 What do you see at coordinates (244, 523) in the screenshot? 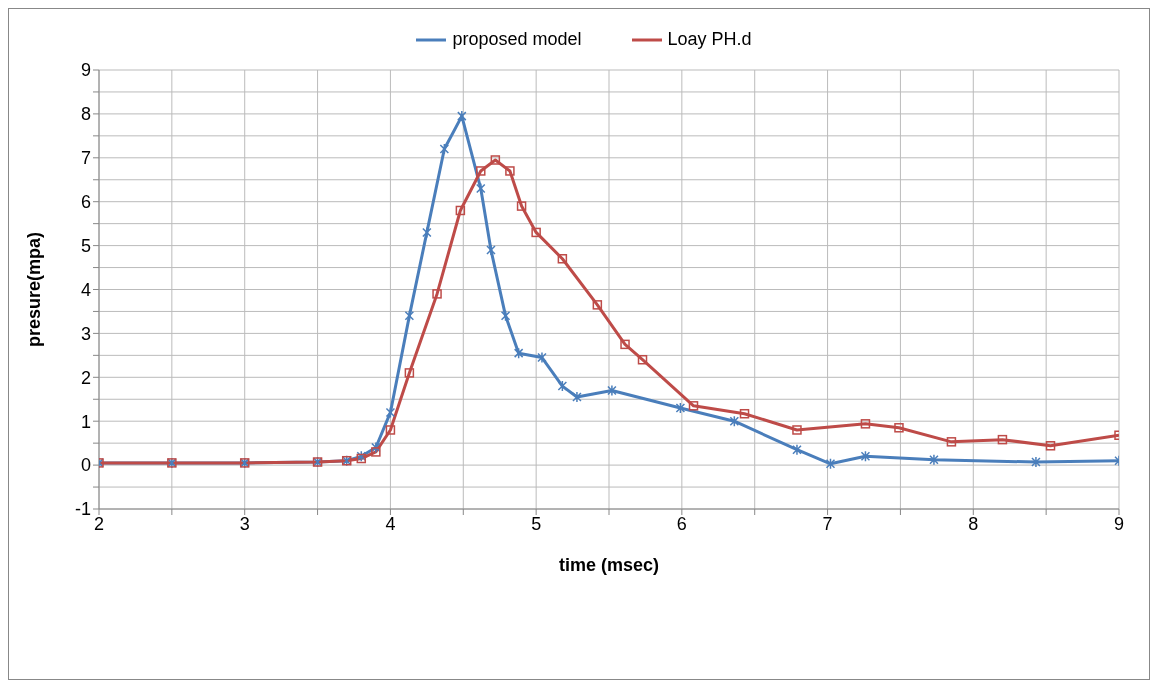
I see `x-tick-label: 3` at bounding box center [244, 523].